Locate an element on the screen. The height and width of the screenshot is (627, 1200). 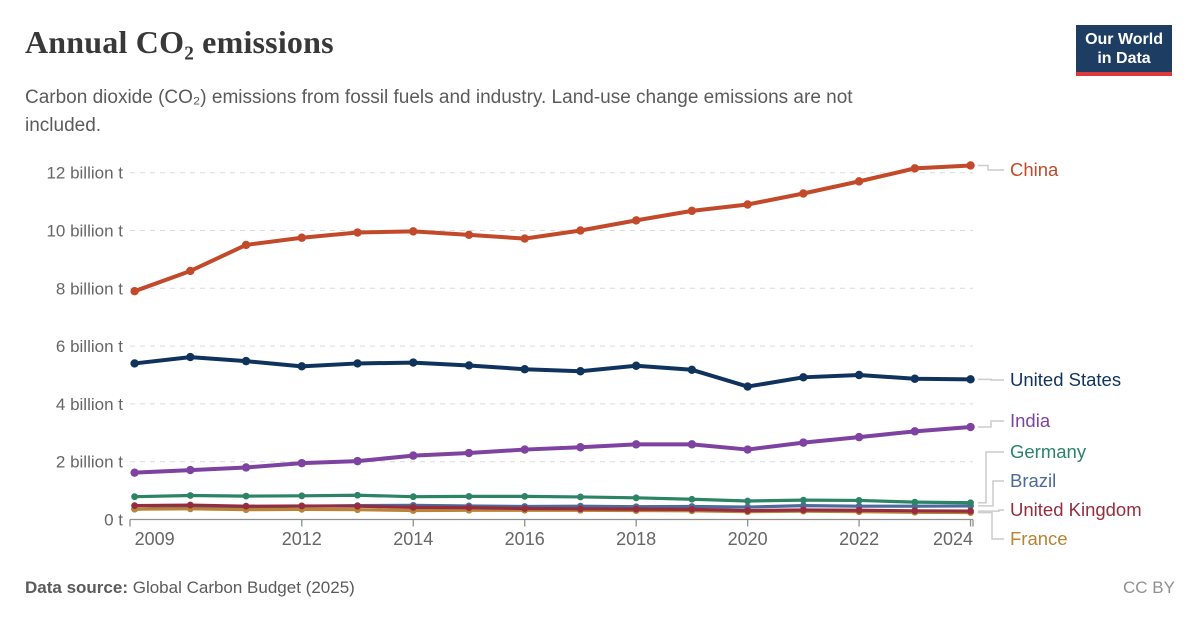
x-axis-tick-label: 2014 is located at coordinates (413, 539).